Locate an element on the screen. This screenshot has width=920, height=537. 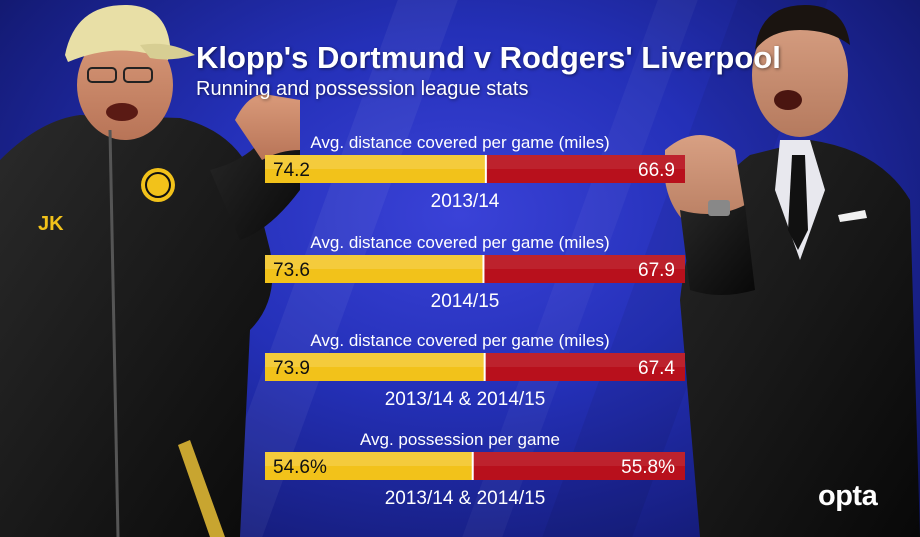
liverpool-value-label: 67.9 is located at coordinates (656, 270).